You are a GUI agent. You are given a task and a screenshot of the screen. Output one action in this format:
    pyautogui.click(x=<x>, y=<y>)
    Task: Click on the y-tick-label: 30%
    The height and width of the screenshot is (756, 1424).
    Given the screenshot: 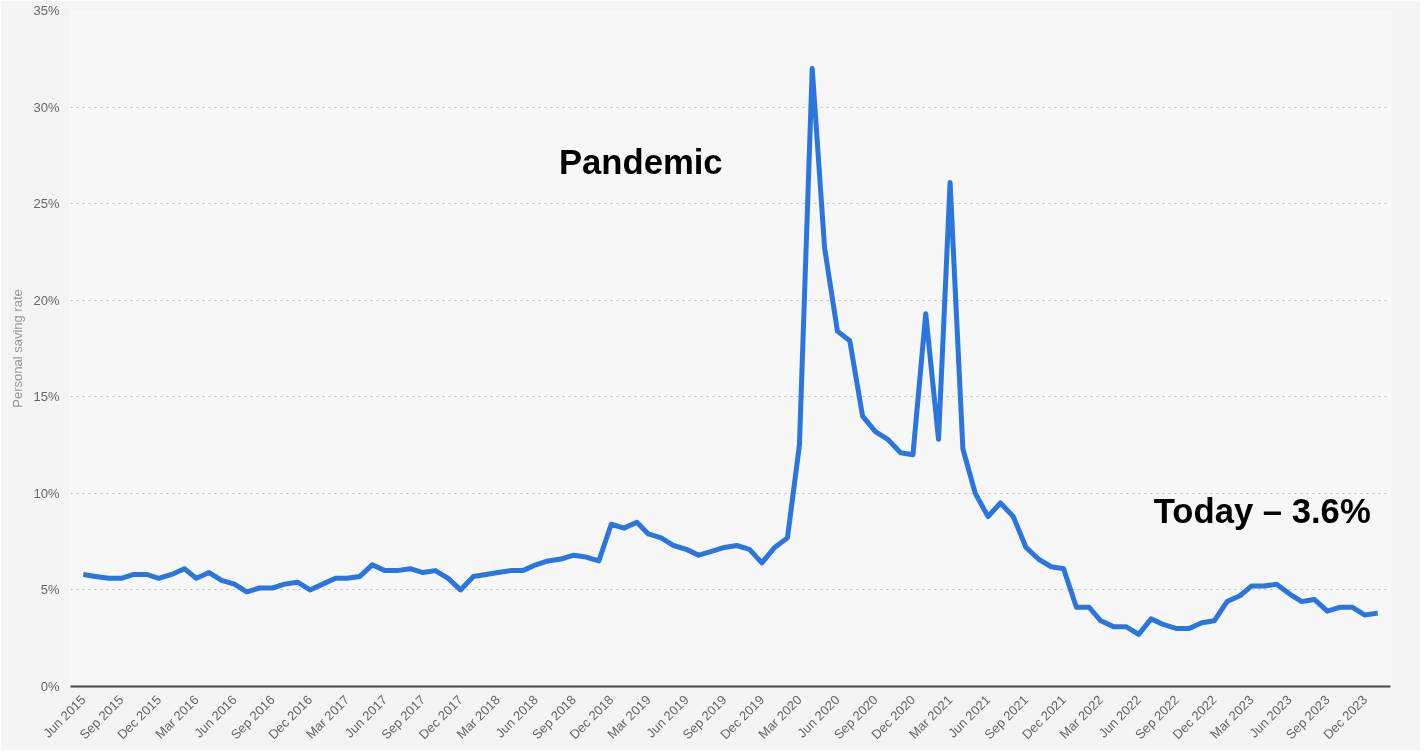 What is the action you would take?
    pyautogui.click(x=46, y=107)
    